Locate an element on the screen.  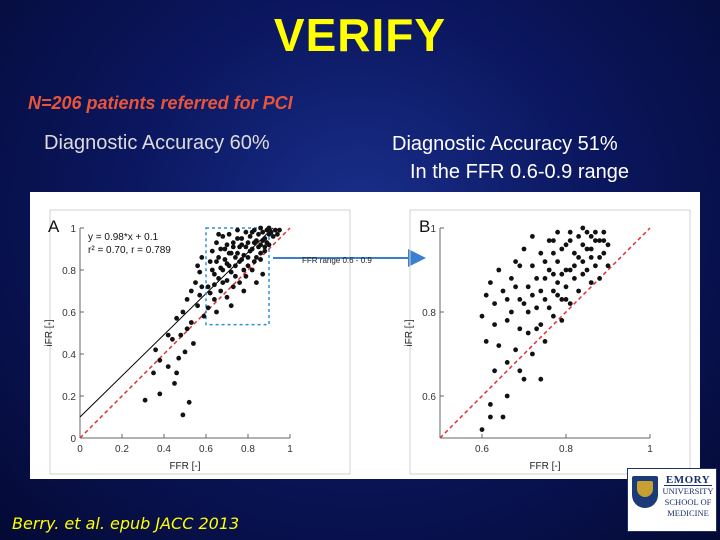
x-tick-label-b: 0.6 is located at coordinates (482, 449).